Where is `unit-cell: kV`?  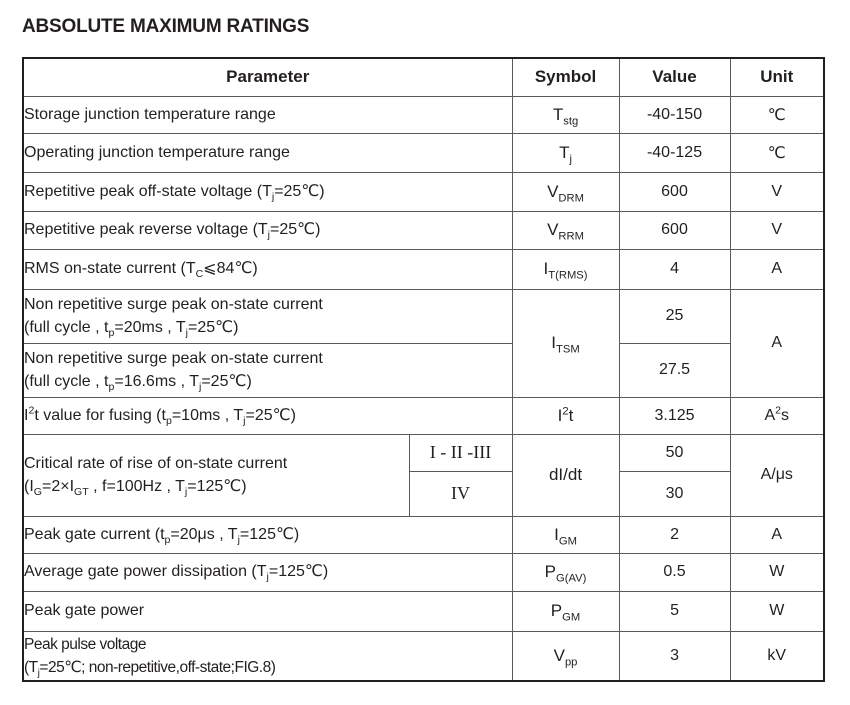
unit-cell: kV is located at coordinates (777, 656).